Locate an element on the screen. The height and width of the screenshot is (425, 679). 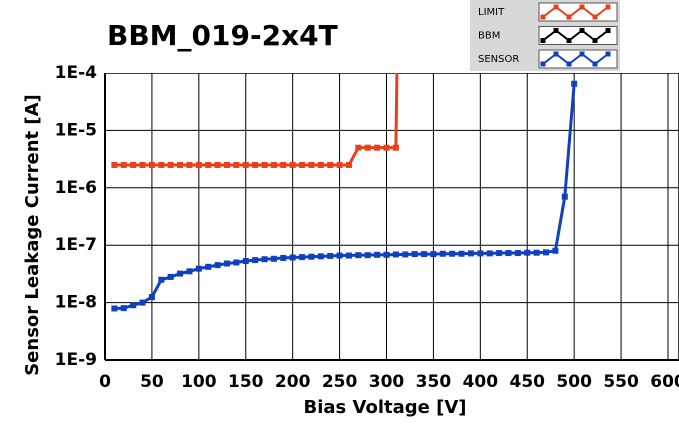
y-axis-label: Sensor Leakage Current [A] is located at coordinates (32, 235).